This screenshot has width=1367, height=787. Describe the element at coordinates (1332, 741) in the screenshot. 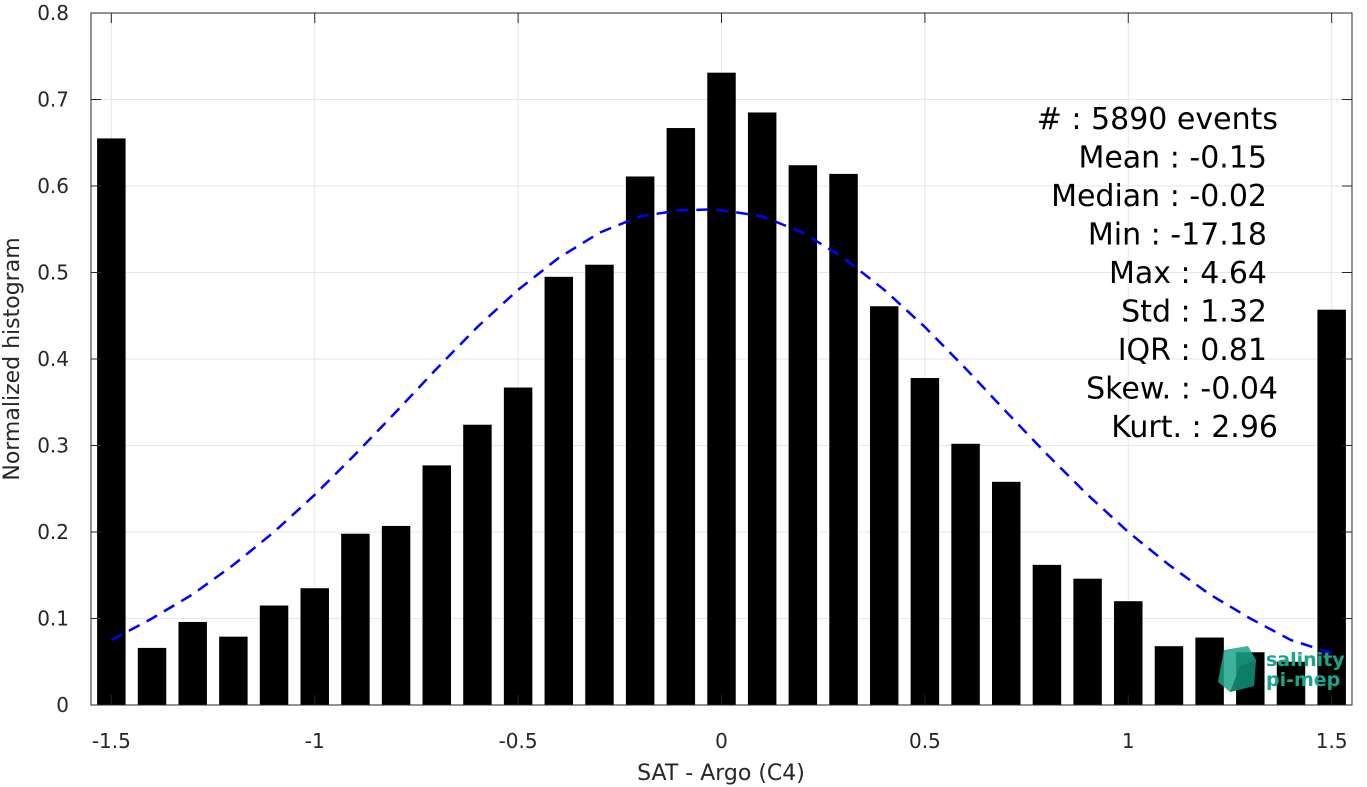

I see `x-tick-label: 1.5` at that location.